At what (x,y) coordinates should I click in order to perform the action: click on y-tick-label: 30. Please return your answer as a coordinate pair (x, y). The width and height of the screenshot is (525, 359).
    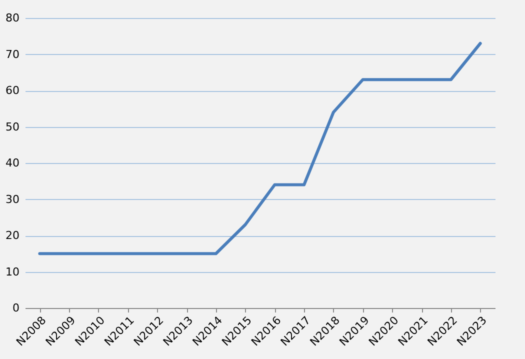
    Looking at the image, I should click on (13, 199).